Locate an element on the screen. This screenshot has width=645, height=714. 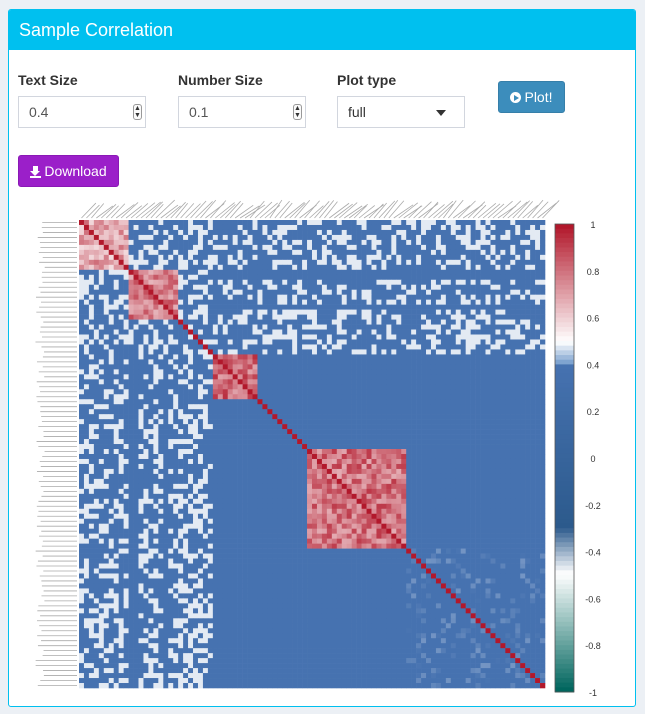
plot-type-select: full is located at coordinates (401, 112).